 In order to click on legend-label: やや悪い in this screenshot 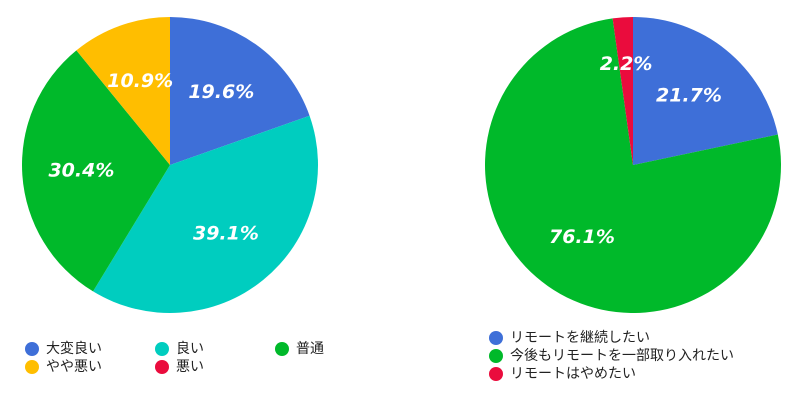, I will do `click(74, 367)`.